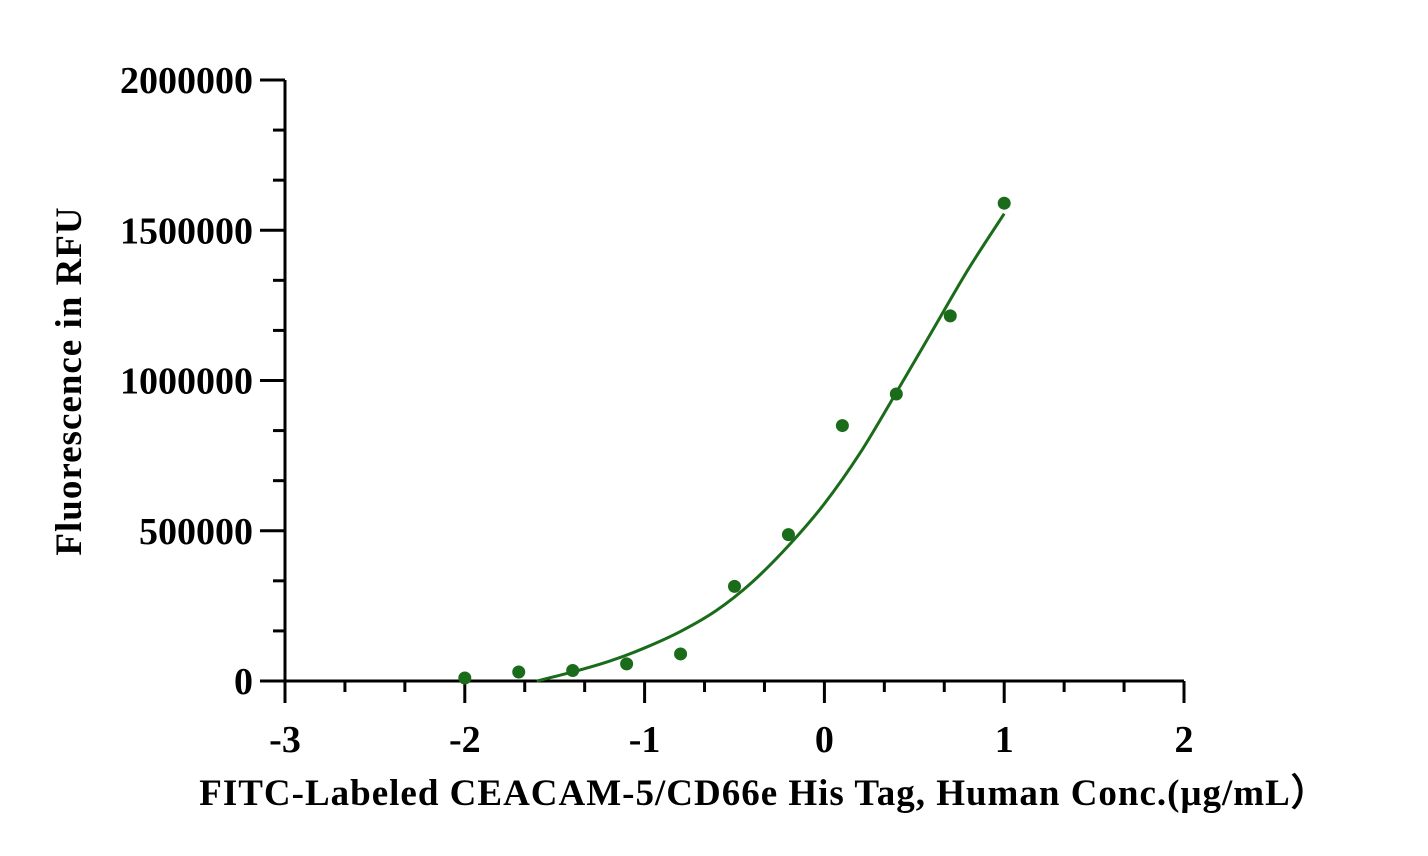 Image resolution: width=1428 pixels, height=856 pixels. I want to click on x-tick-label: 2, so click(1184, 740).